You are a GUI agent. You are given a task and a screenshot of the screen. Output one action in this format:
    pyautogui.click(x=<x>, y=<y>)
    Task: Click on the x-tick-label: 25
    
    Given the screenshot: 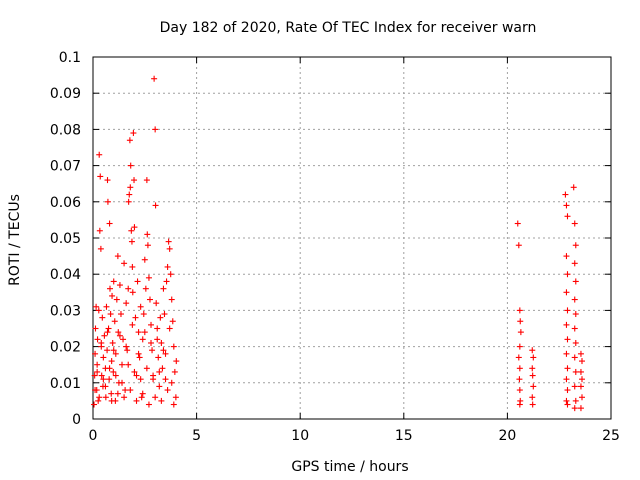 What is the action you would take?
    pyautogui.click(x=611, y=436)
    